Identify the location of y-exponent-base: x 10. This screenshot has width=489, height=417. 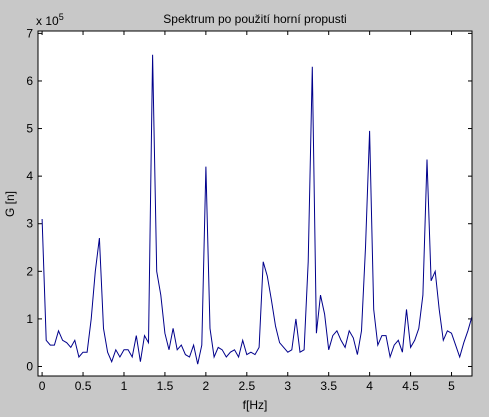
(47, 21).